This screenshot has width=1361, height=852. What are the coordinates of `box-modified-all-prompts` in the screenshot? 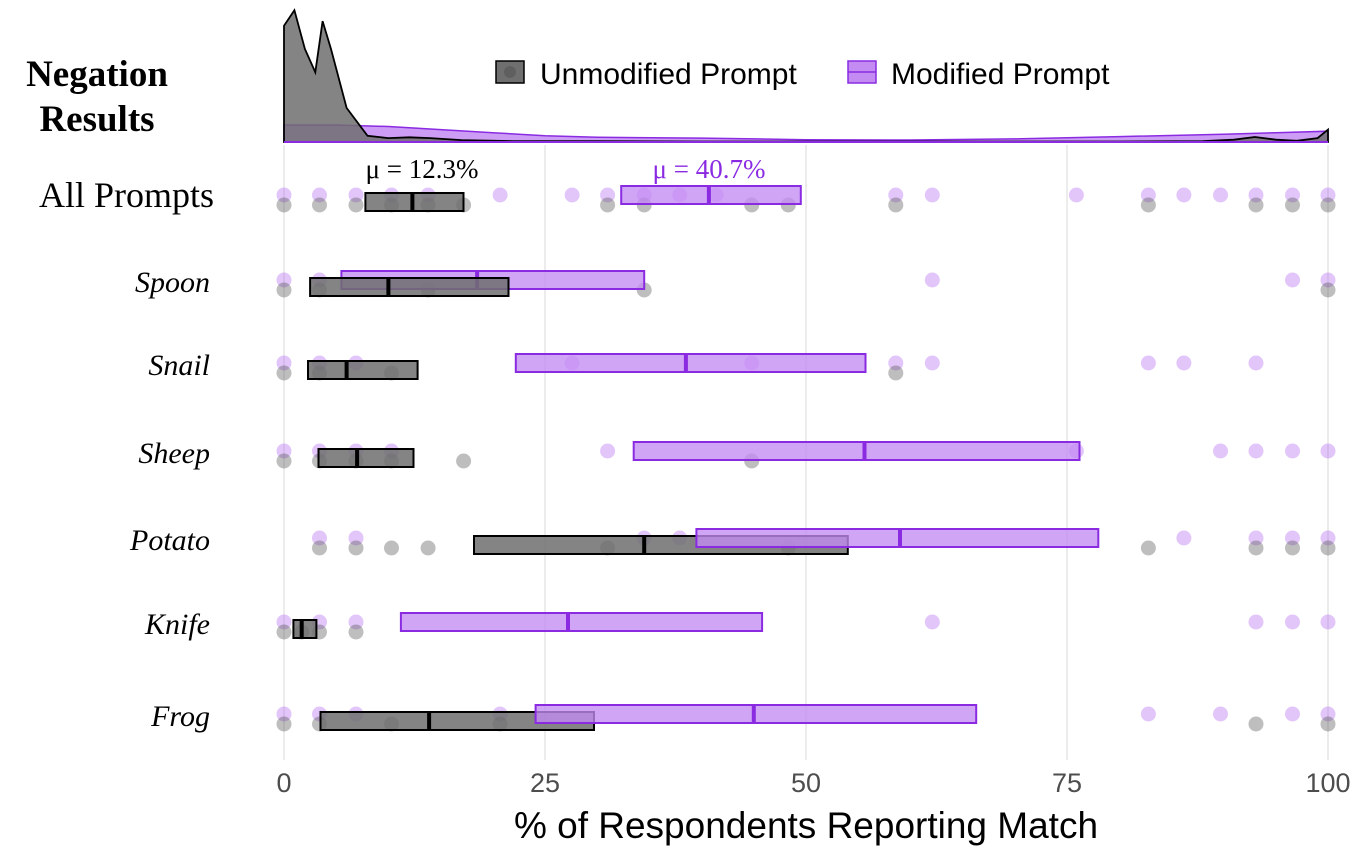 It's located at (711, 195).